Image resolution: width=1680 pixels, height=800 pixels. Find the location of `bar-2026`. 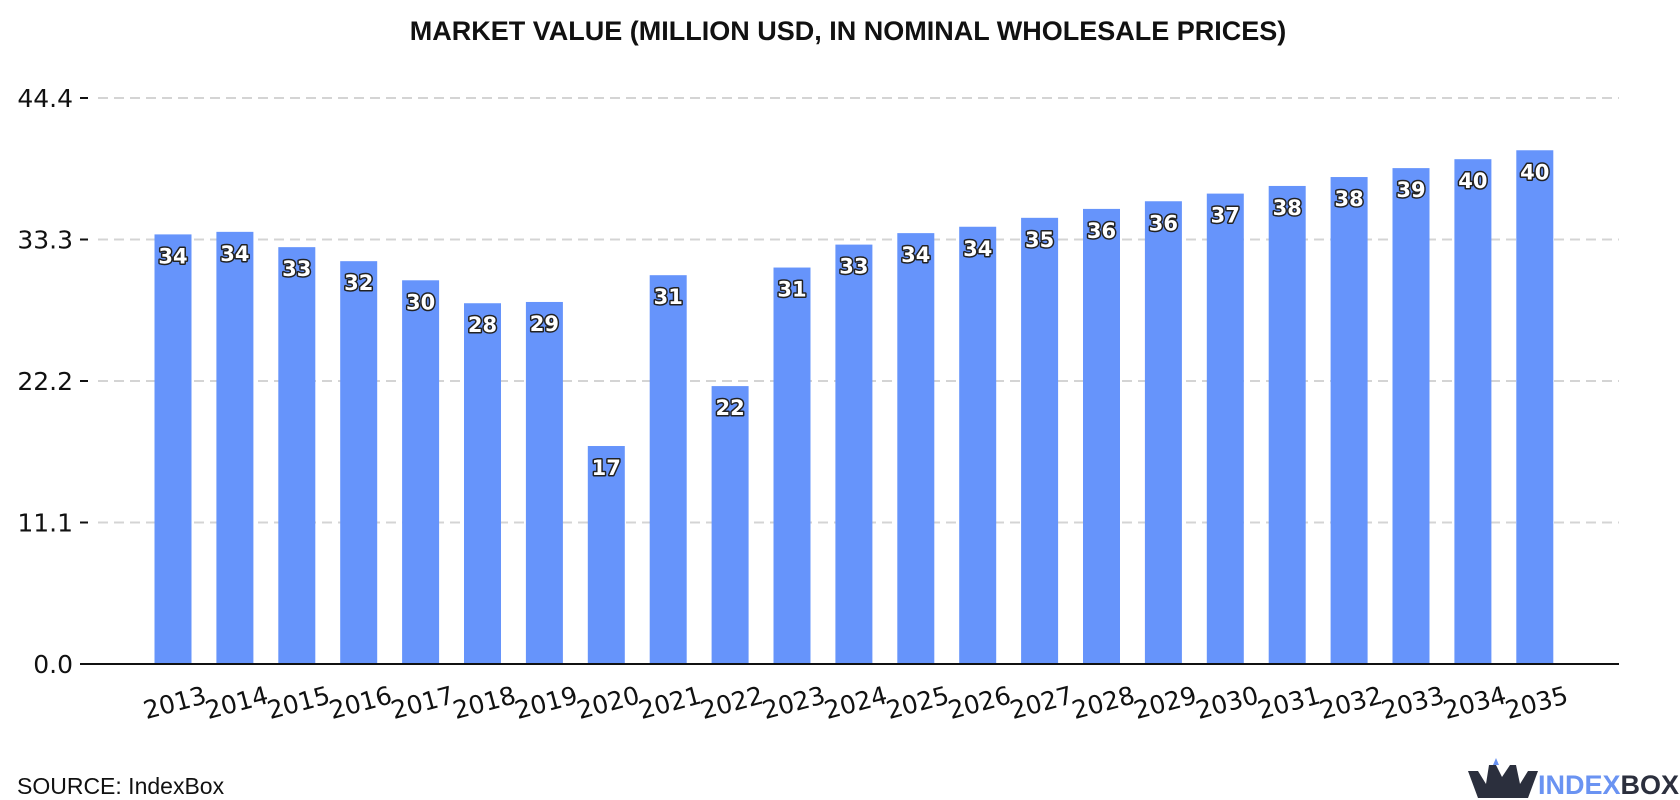

bar-2026 is located at coordinates (978, 445).